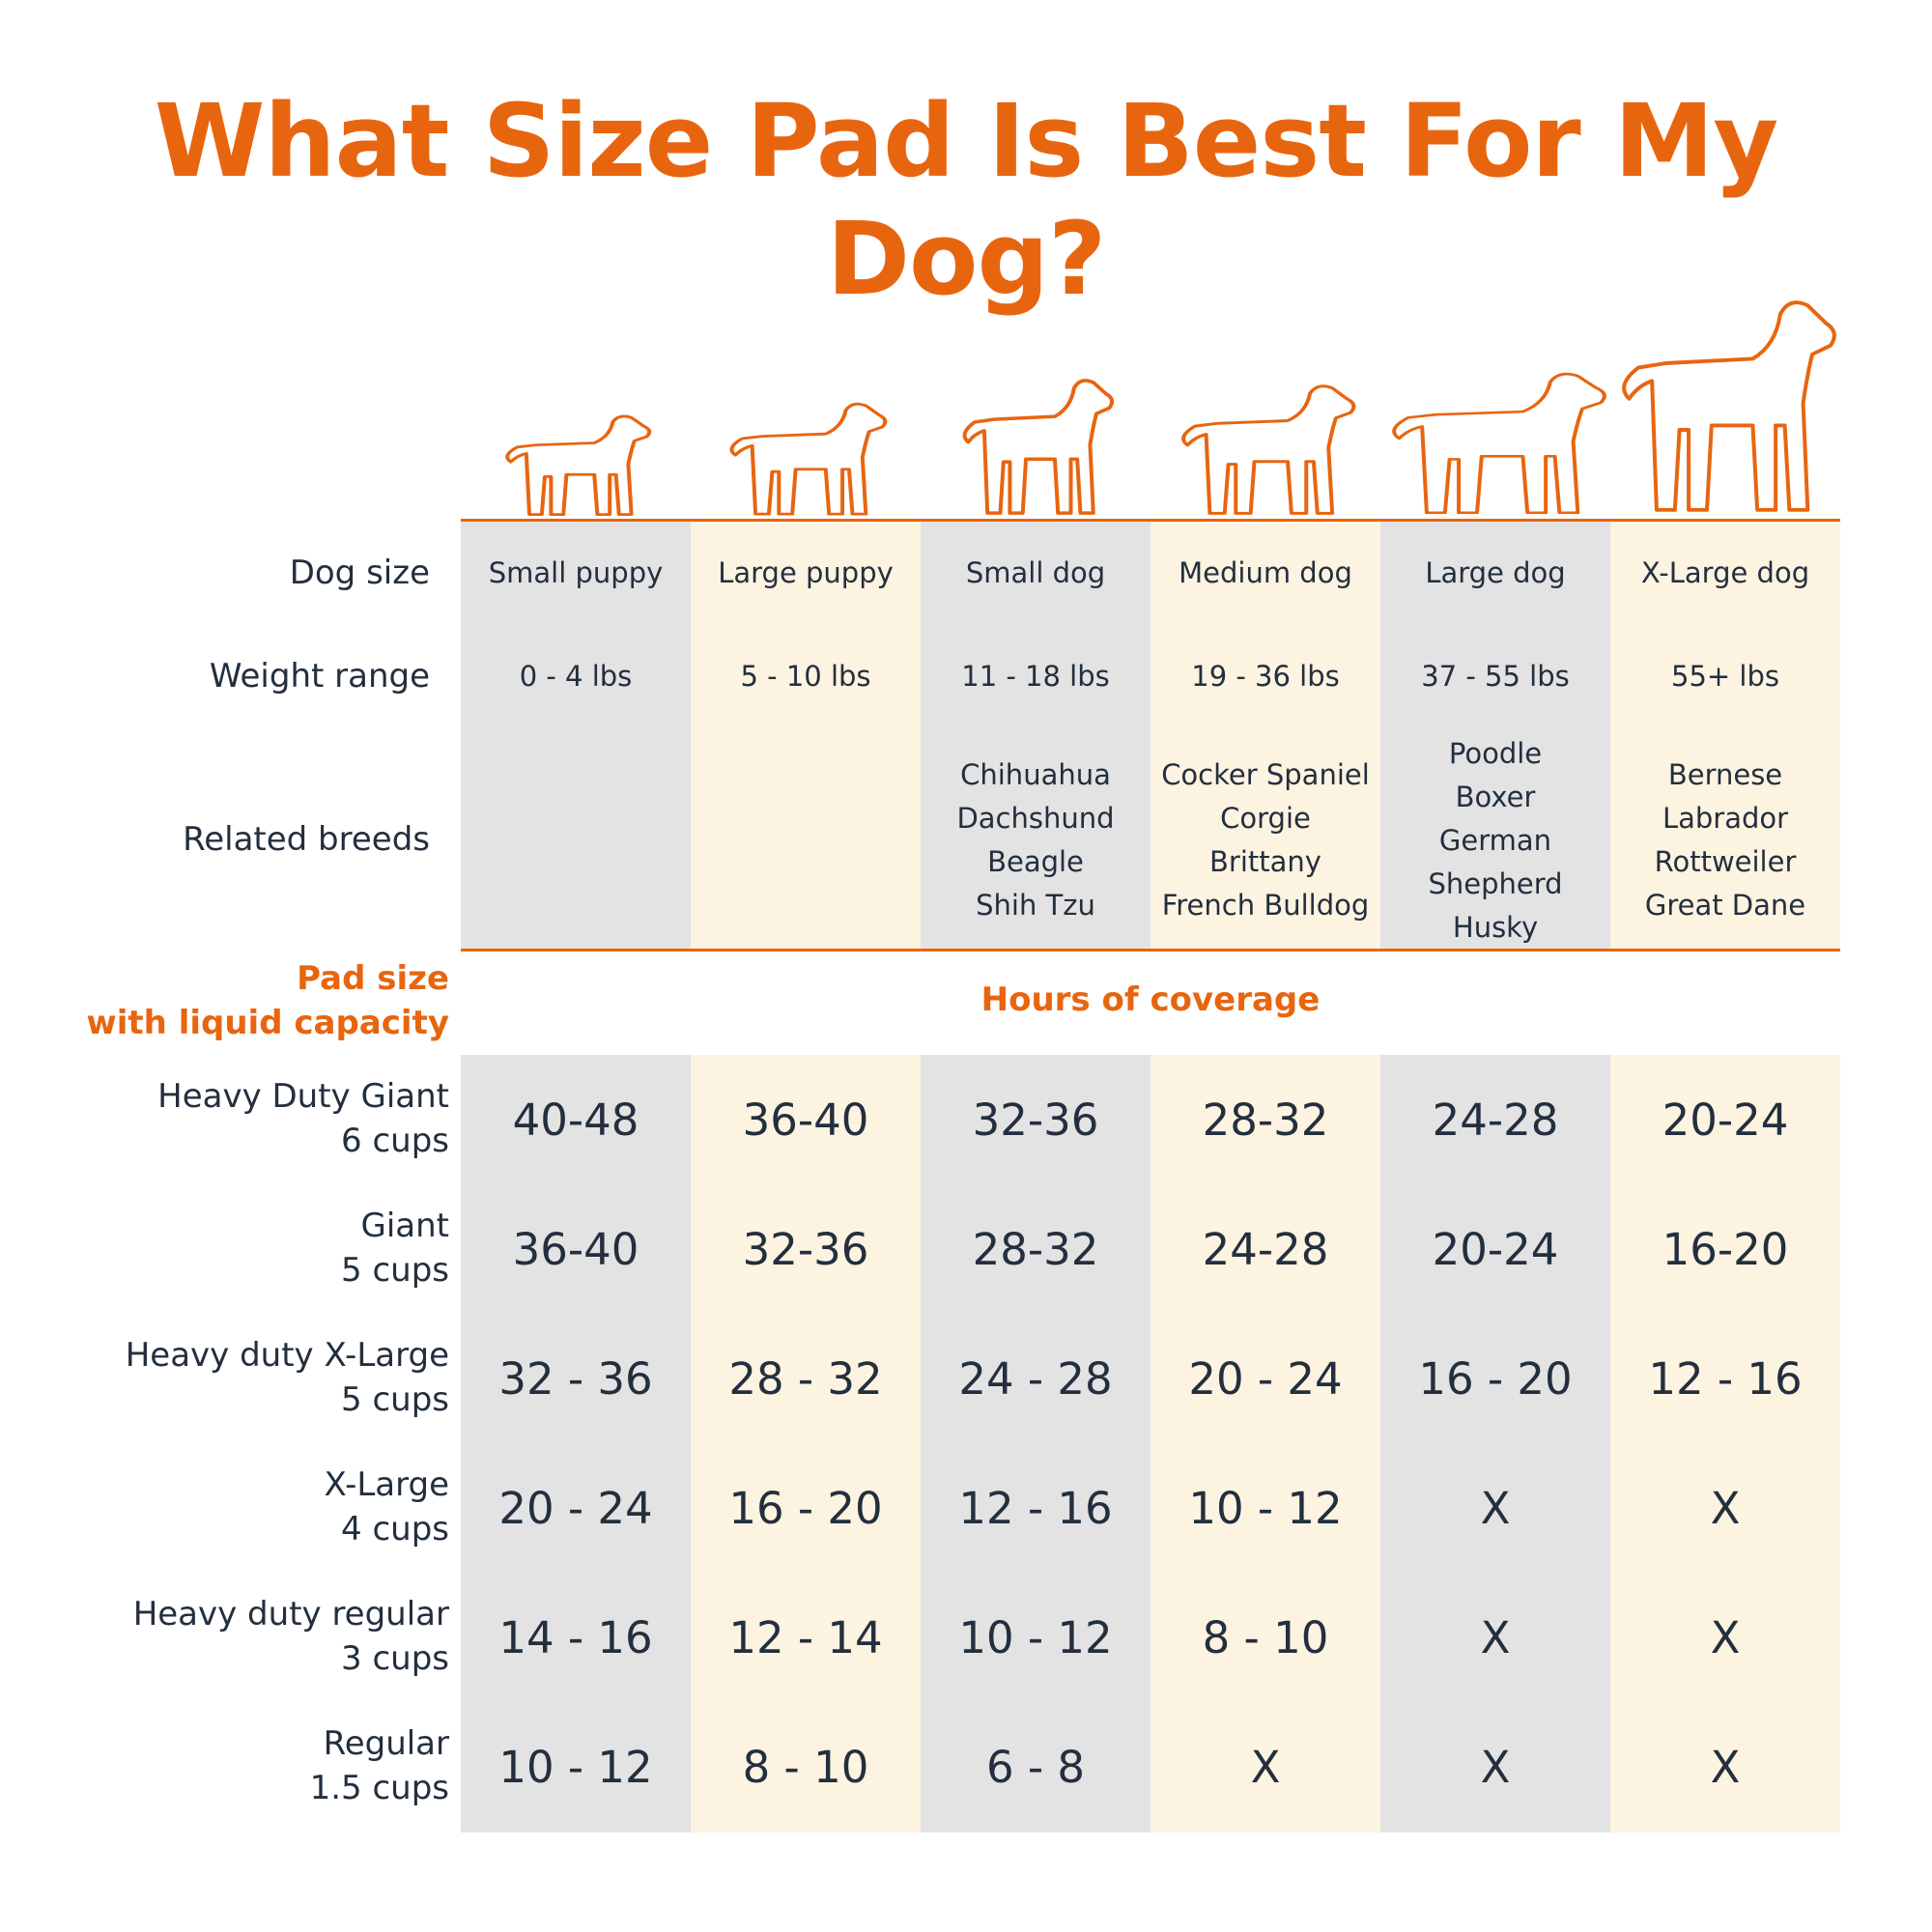 The width and height of the screenshot is (1932, 1932). Describe the element at coordinates (576, 572) in the screenshot. I see `dog-size-cell: Small puppy` at that location.